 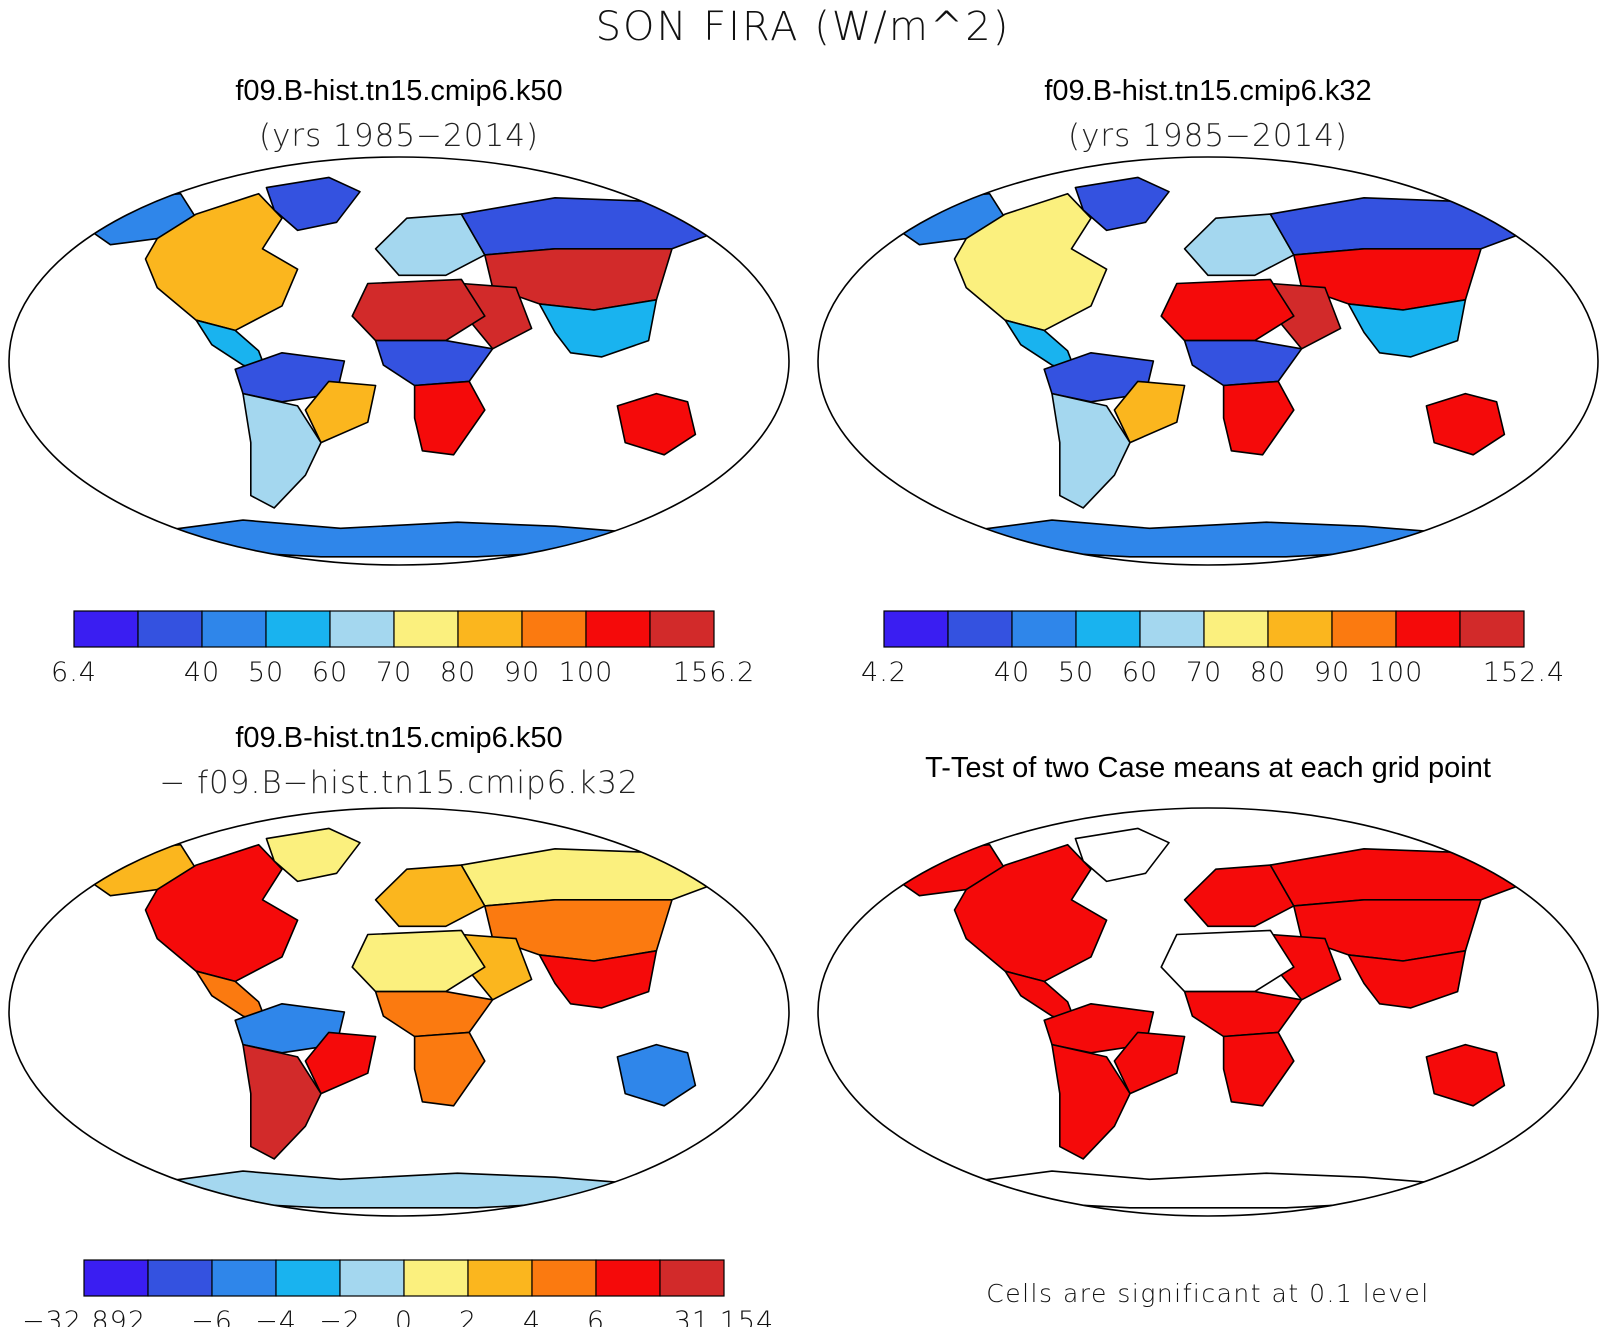 What do you see at coordinates (532, 1316) in the screenshot?
I see `colorbar-tick-label: 4` at bounding box center [532, 1316].